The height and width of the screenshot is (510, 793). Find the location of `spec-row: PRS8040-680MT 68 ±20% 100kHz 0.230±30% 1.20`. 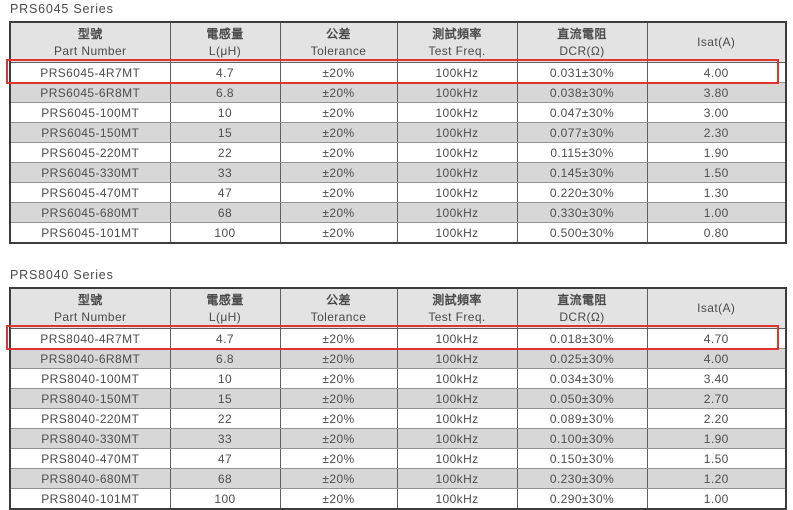

spec-row: PRS8040-680MT 68 ±20% 100kHz 0.230±30% 1.20 is located at coordinates (398, 478).